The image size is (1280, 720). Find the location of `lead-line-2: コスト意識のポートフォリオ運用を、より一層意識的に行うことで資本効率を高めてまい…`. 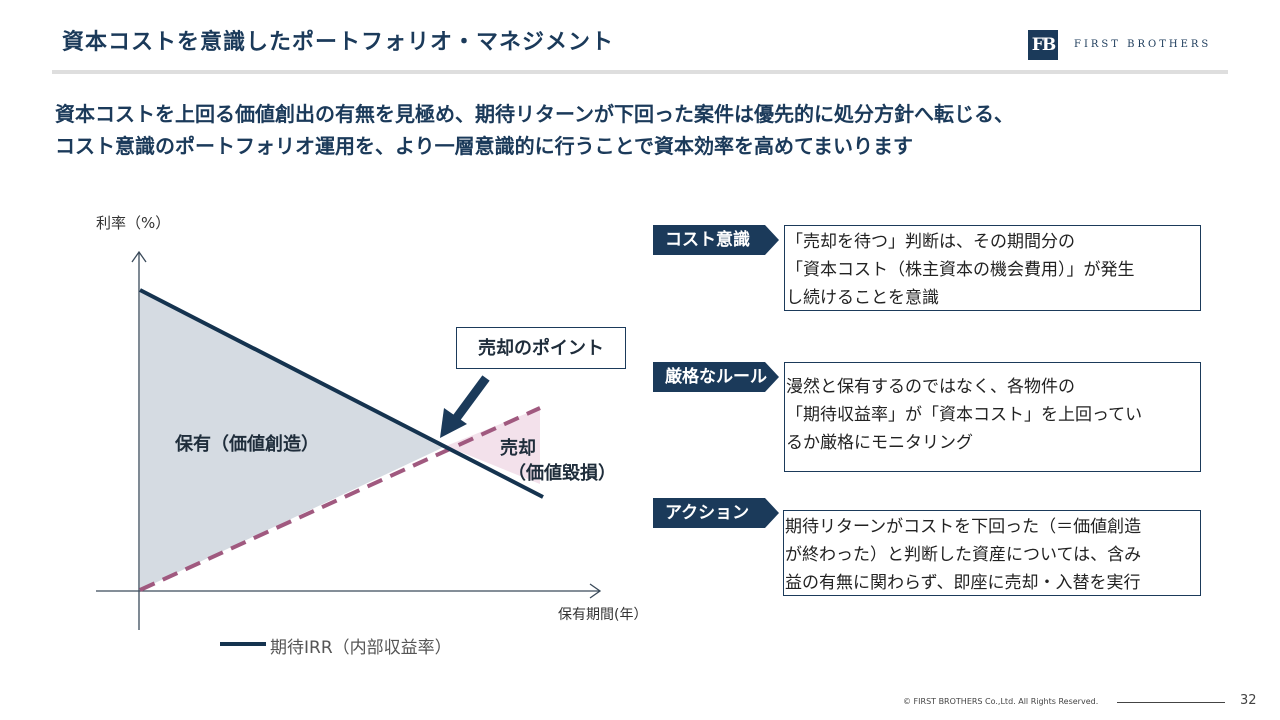

lead-line-2: コスト意識のポートフォリオ運用を、より一層意識的に行うことで資本効率を高めてまい… is located at coordinates (484, 146).